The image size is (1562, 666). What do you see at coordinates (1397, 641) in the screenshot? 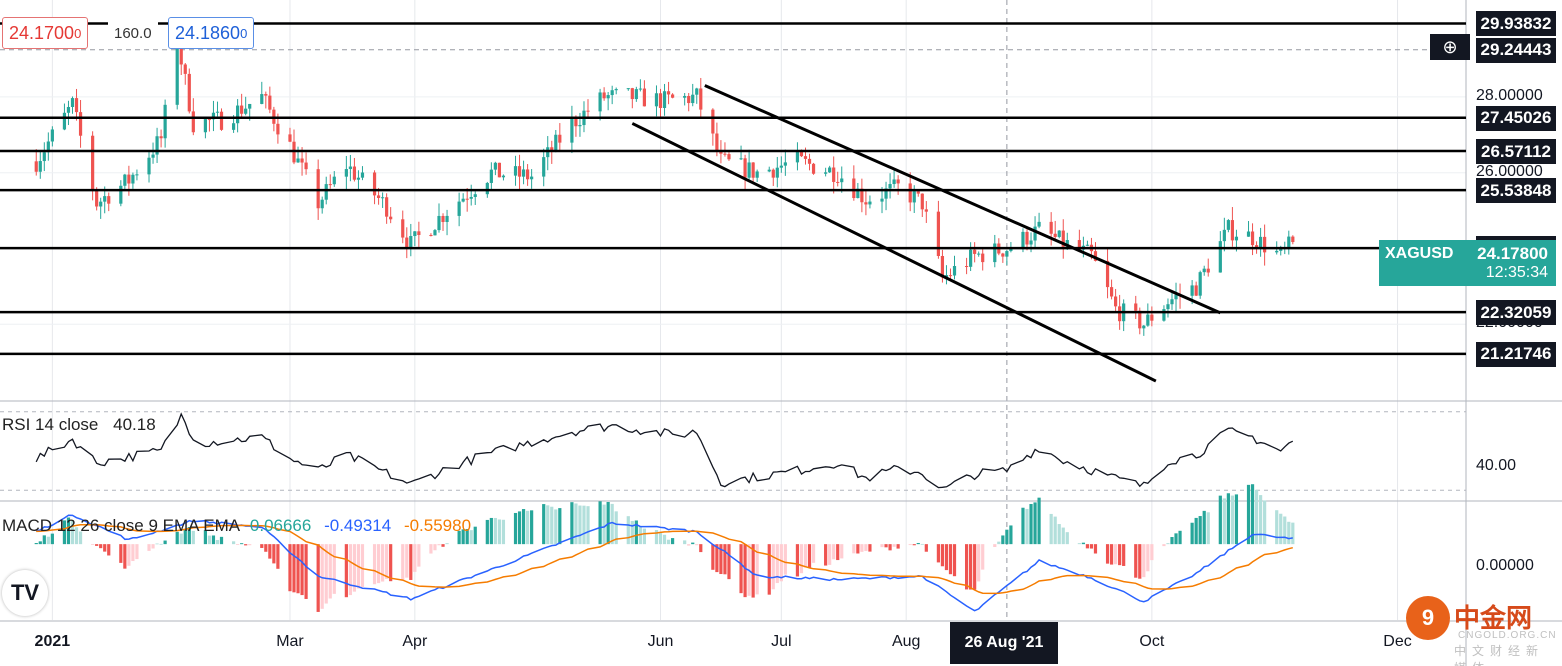
I see `time-axis-label: Dec` at bounding box center [1397, 641].